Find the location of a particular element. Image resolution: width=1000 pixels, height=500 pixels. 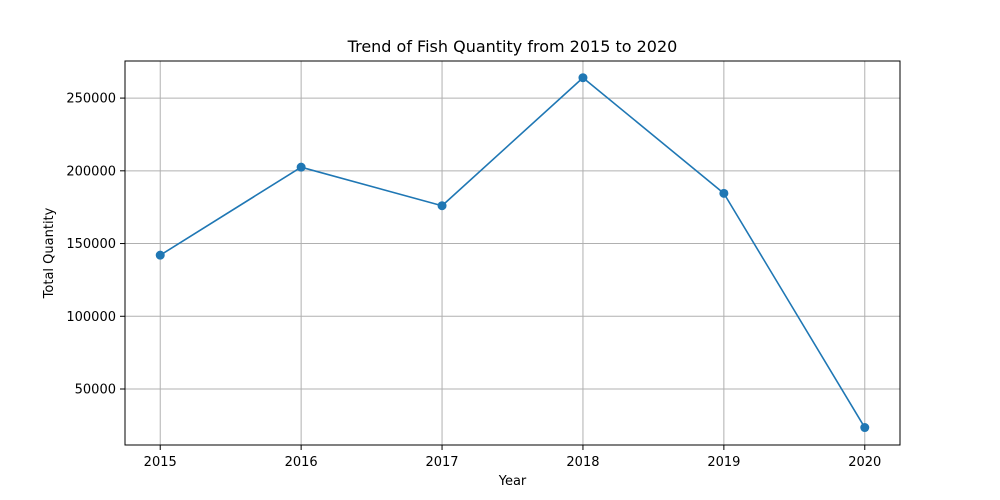

x-tick-label: 2018 is located at coordinates (582, 462).